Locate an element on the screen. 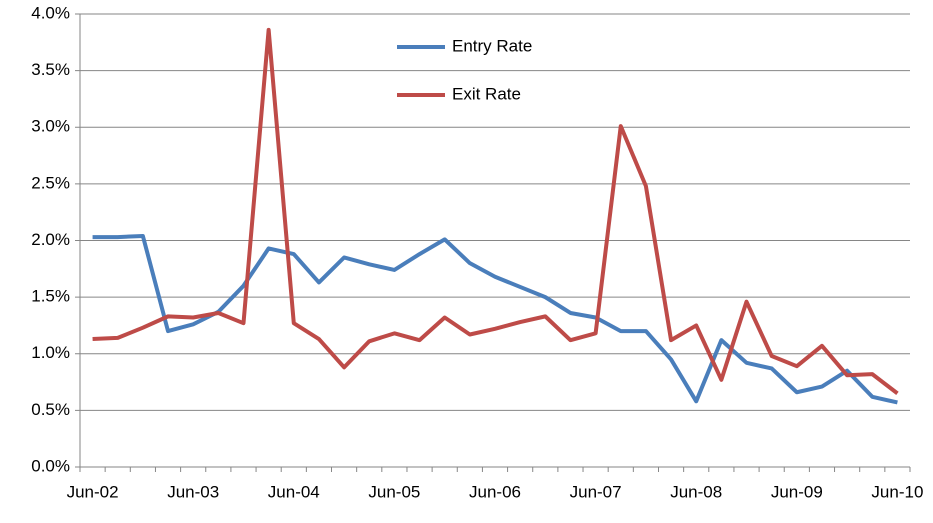 Image resolution: width=933 pixels, height=523 pixels. x-tick-label: Jun-03 is located at coordinates (193, 491).